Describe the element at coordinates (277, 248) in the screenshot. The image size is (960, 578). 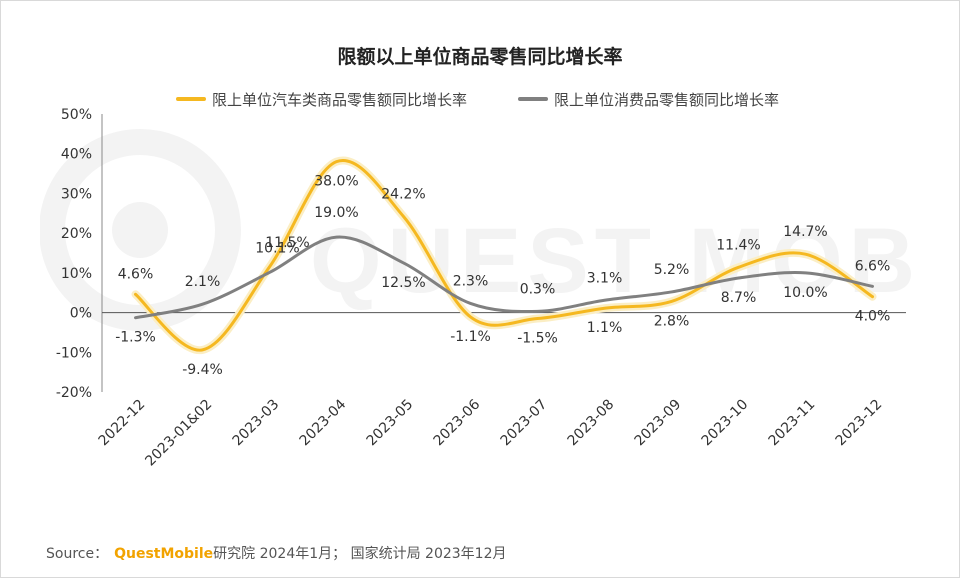
I see `consumer-data-label: 10.1%` at that location.